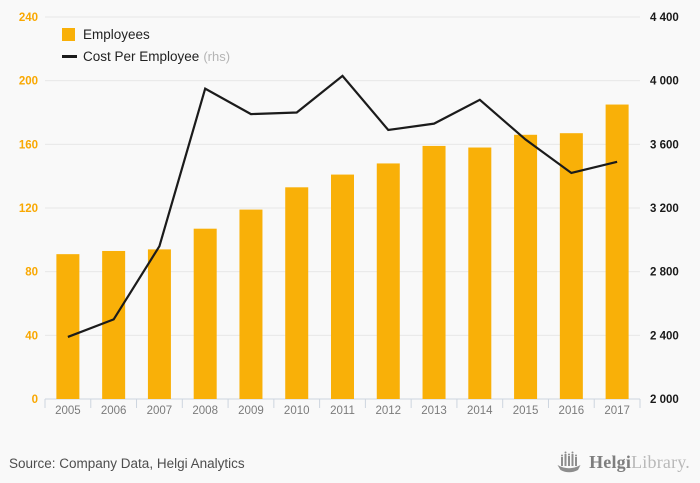 This screenshot has height=483, width=700. Describe the element at coordinates (388, 411) in the screenshot. I see `x-axis-year-label: 2012` at that location.